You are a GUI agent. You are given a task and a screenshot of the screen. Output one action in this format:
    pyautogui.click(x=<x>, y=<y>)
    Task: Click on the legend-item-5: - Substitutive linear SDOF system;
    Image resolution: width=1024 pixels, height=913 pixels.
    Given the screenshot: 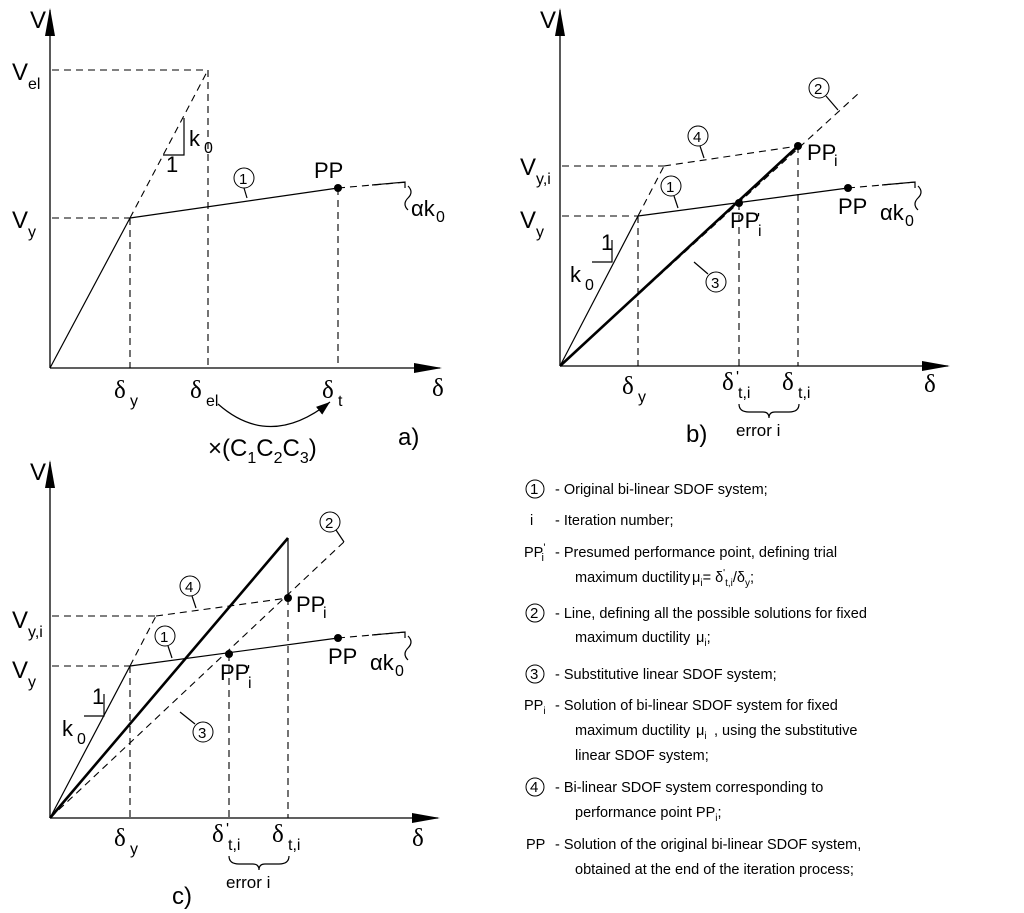 What is the action you would take?
    pyautogui.click(x=666, y=675)
    